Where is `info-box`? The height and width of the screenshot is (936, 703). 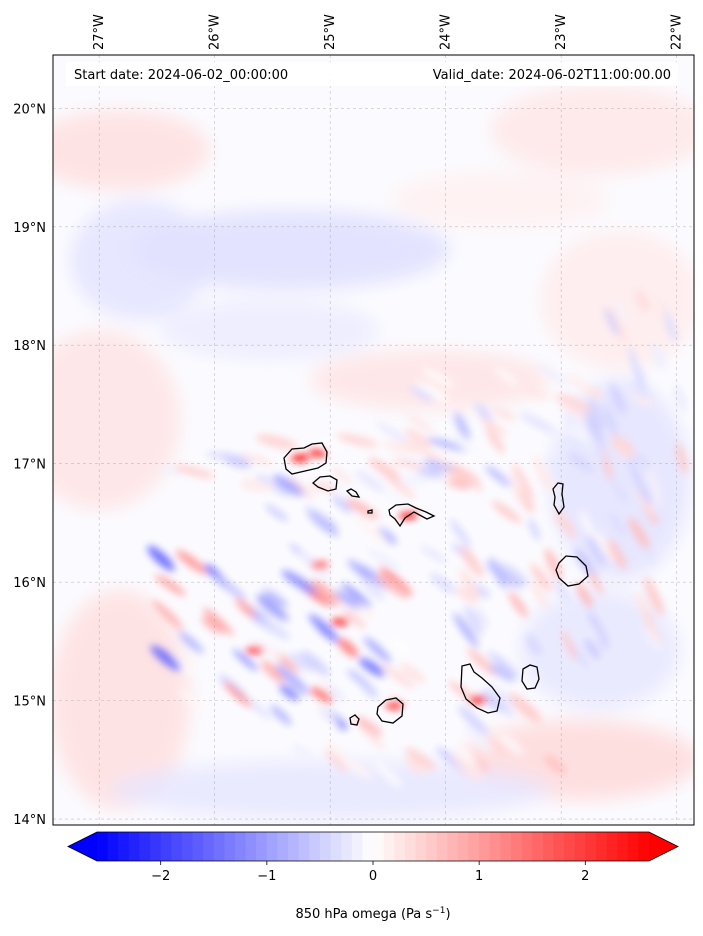
info-box is located at coordinates (372, 74).